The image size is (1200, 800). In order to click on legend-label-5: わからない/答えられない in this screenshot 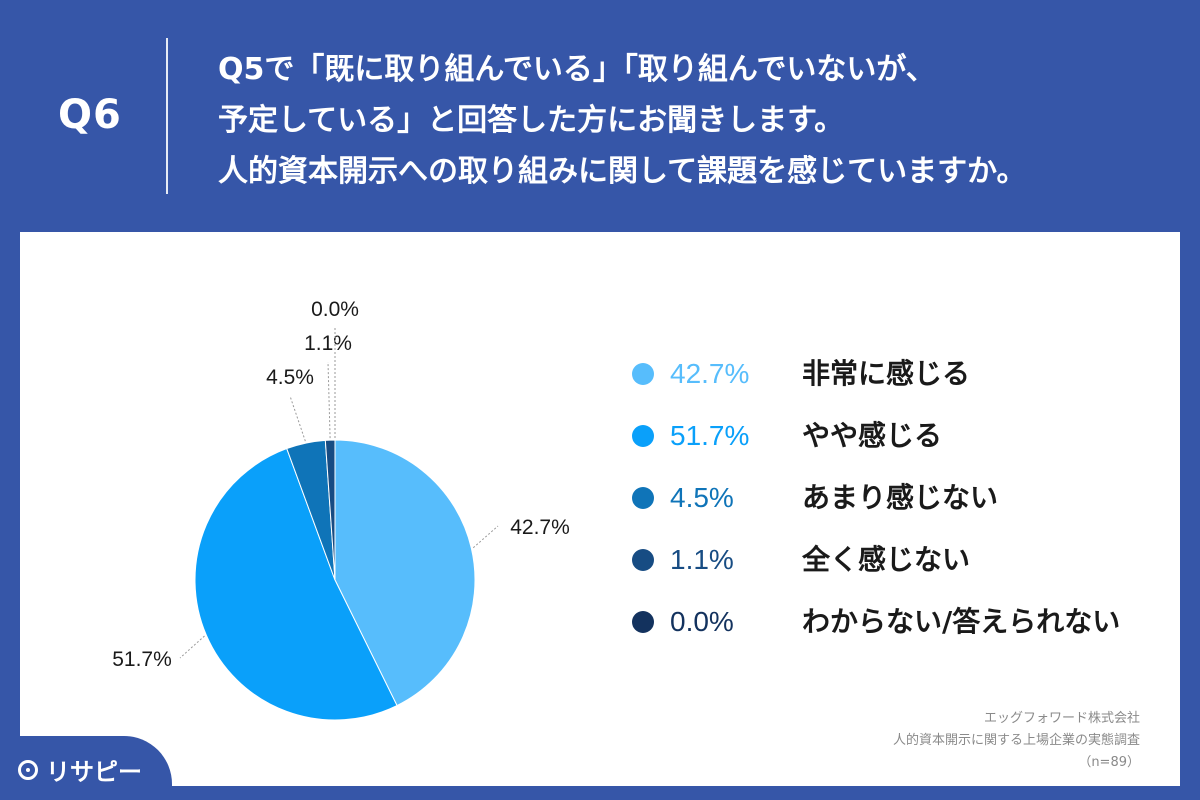, I will do `click(961, 621)`.